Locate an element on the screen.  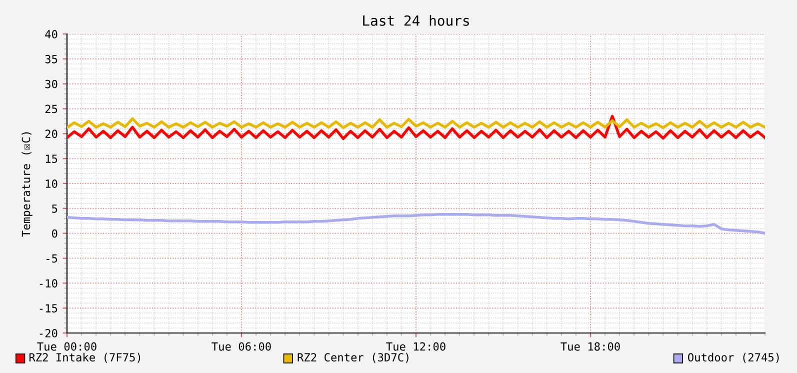
y-tick-label: 35 is located at coordinates (51, 59).